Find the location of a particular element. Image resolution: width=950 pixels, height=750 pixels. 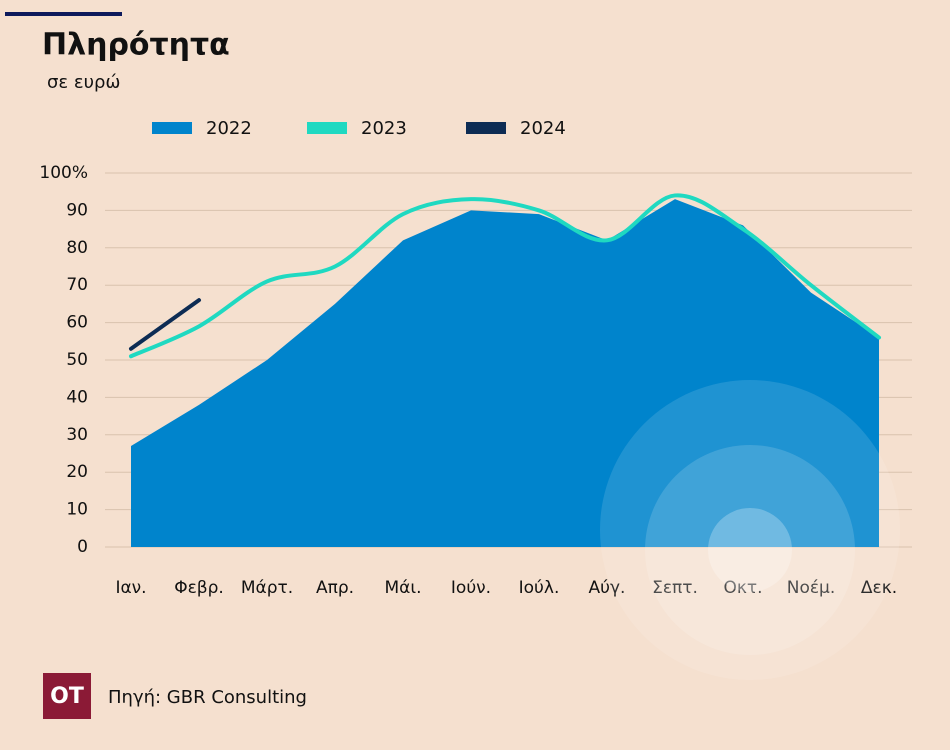

accent-bar is located at coordinates (63, 14).